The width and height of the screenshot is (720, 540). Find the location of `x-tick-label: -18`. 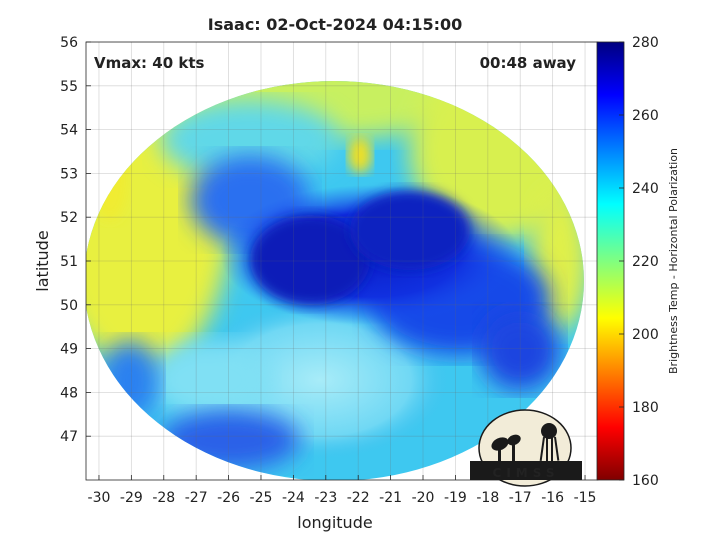

x-tick-label: -18 is located at coordinates (487, 498).